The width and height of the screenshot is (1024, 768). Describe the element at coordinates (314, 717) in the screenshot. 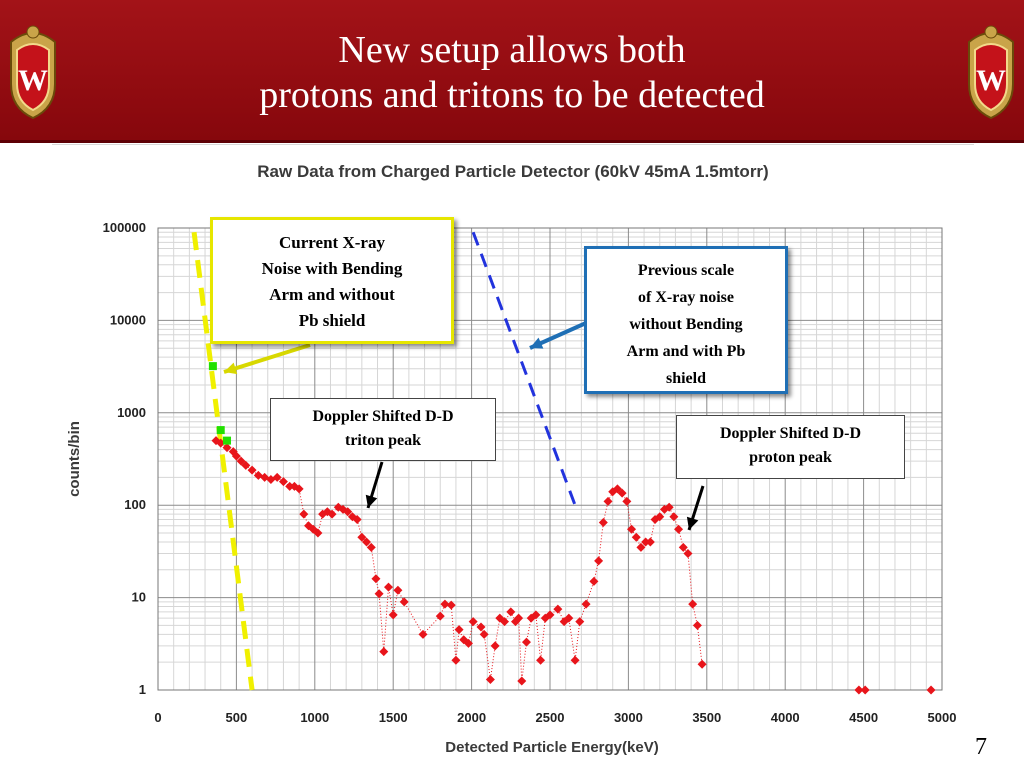

I see `x-tick-label: 1000` at that location.